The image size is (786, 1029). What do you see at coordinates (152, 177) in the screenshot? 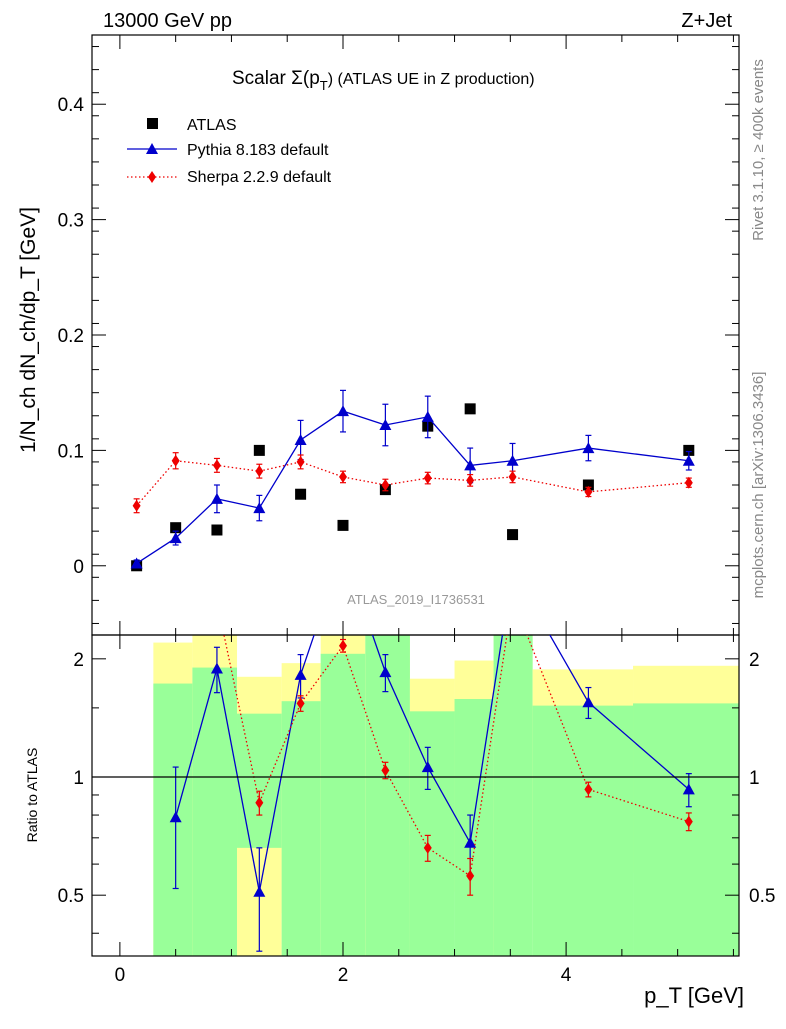
I see `legend-sherpa-marker` at bounding box center [152, 177].